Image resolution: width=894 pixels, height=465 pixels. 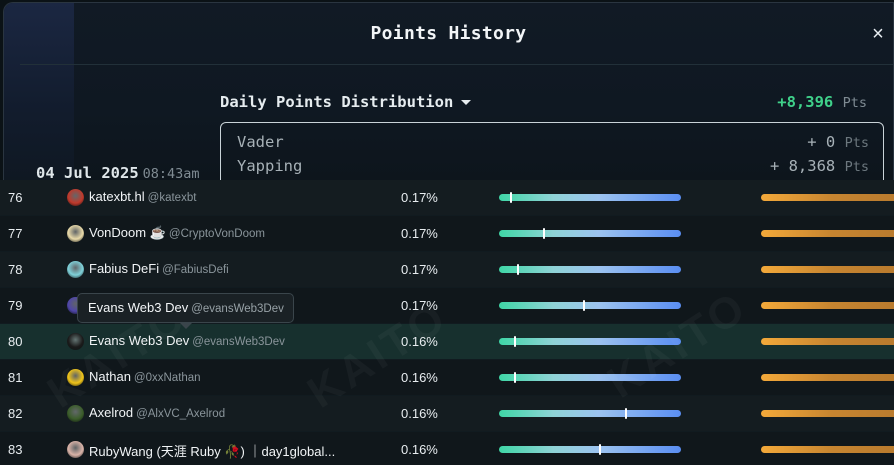 What do you see at coordinates (15, 305) in the screenshot?
I see `row-rank: 79` at bounding box center [15, 305].